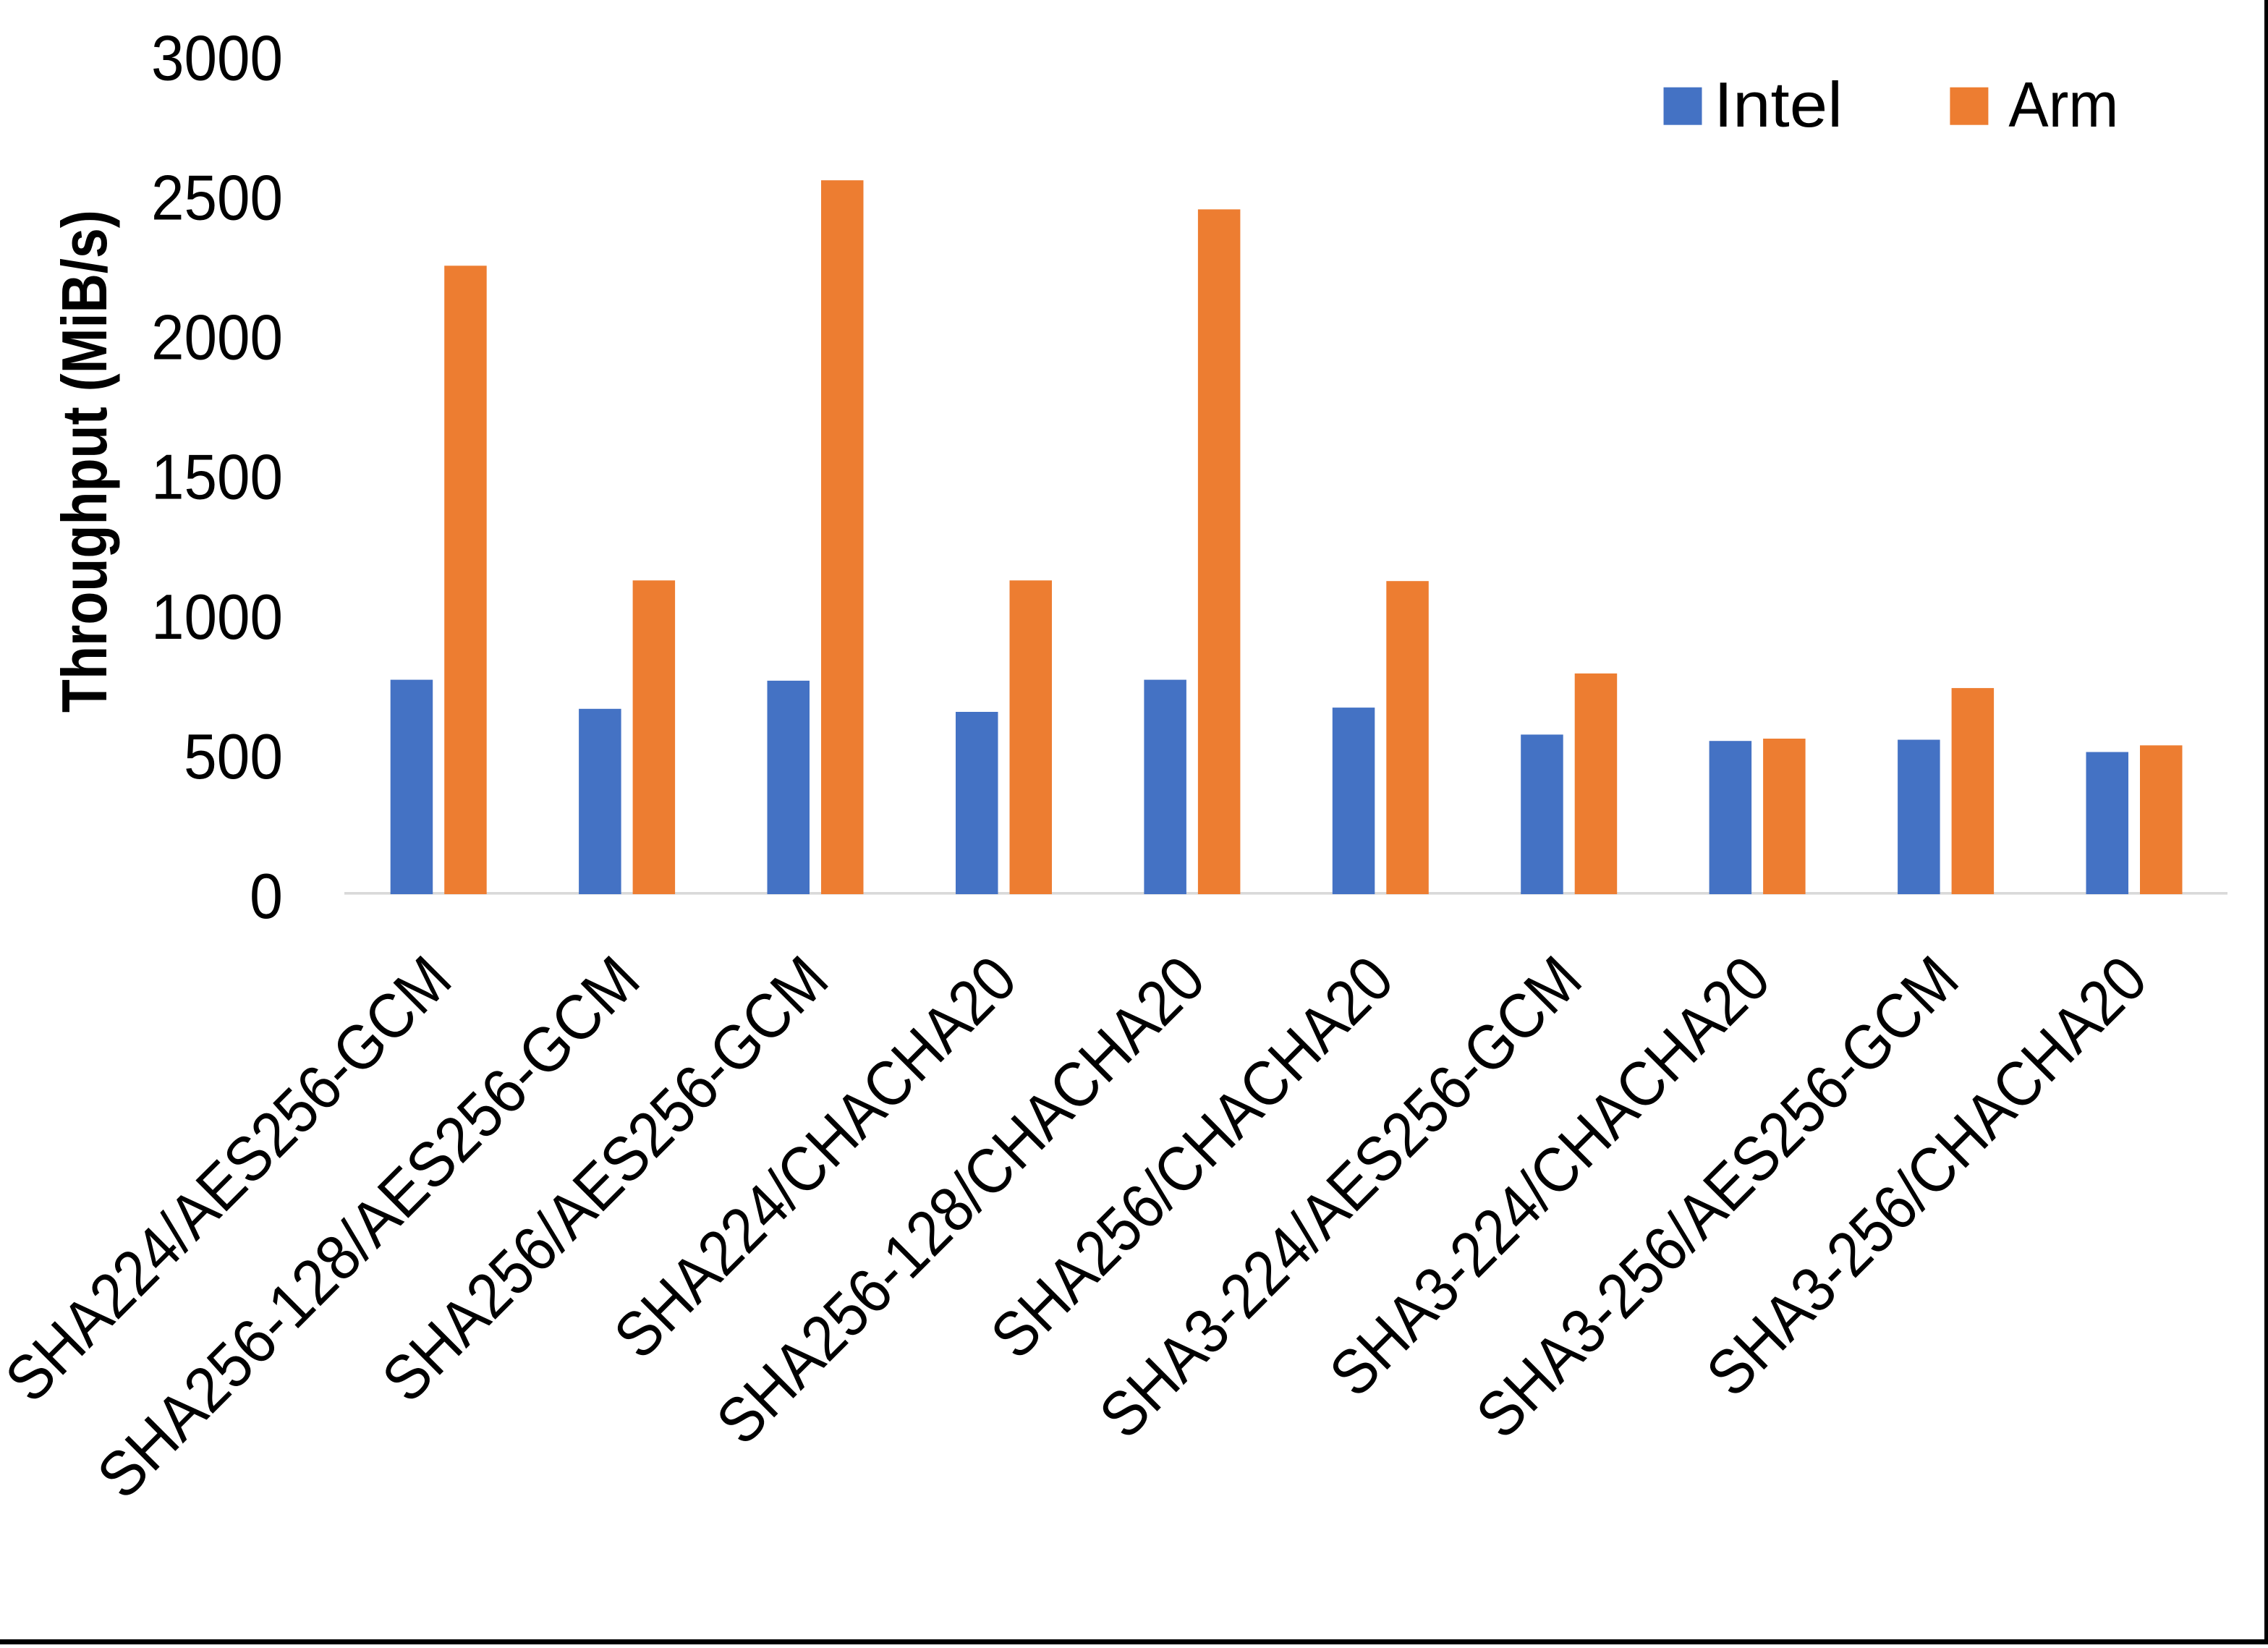 Image resolution: width=2268 pixels, height=1648 pixels. Describe the element at coordinates (217, 477) in the screenshot. I see `svg-text: 1500` at that location.